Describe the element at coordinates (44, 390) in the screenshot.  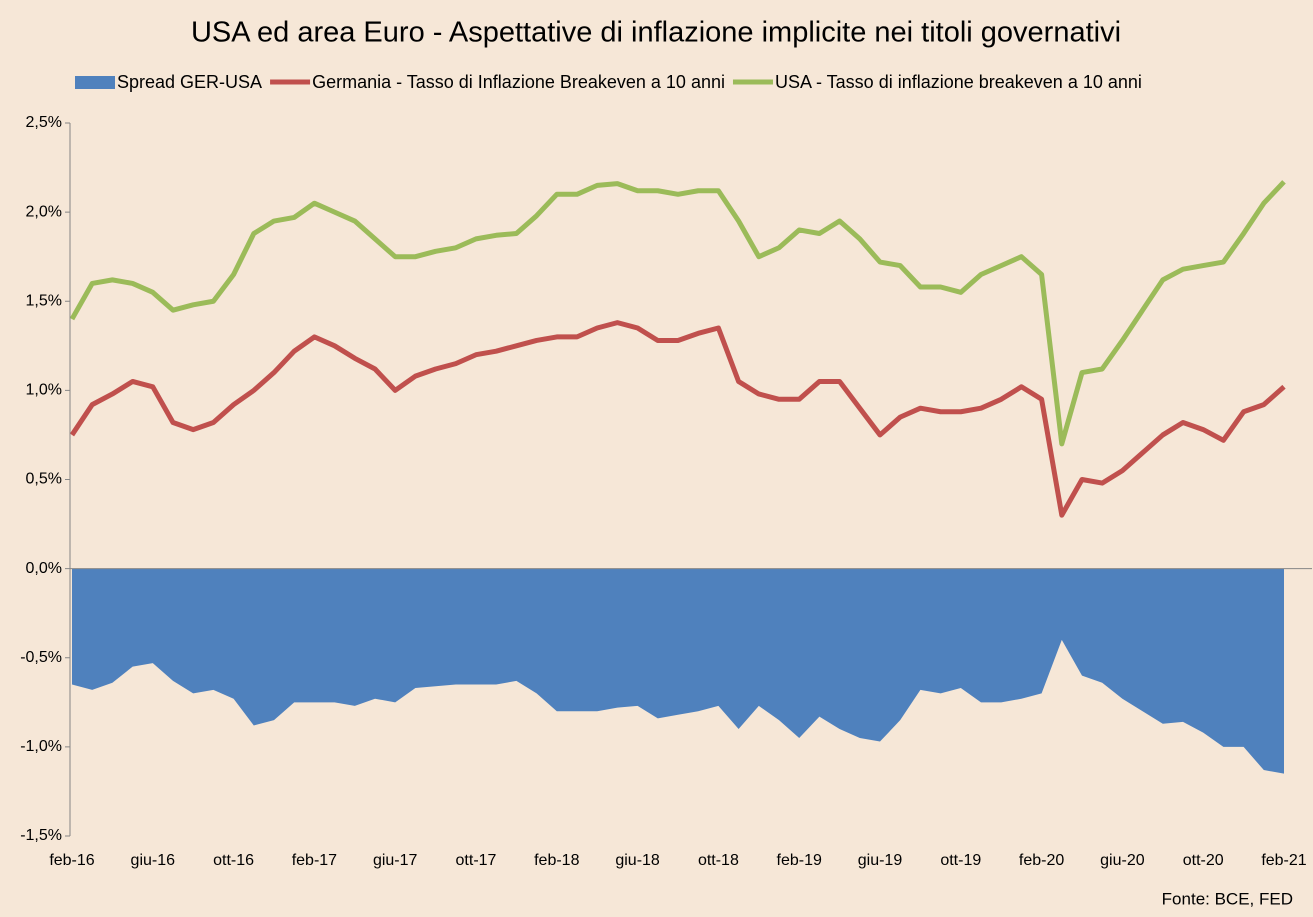
I see `y-tick-label: 1,0%` at that location.